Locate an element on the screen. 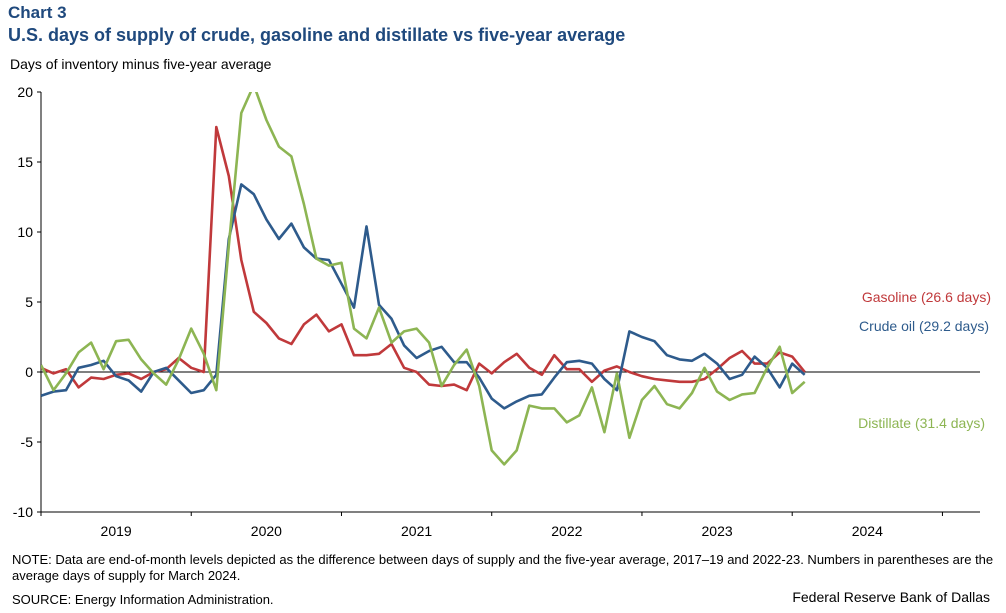 The width and height of the screenshot is (1006, 613). x-tick-label: 2019 is located at coordinates (116, 531).